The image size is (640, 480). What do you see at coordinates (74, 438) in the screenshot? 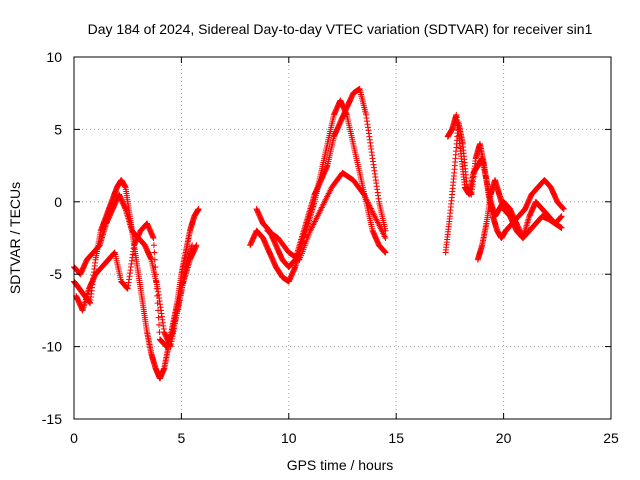
I see `x-tick-label: 0` at bounding box center [74, 438].